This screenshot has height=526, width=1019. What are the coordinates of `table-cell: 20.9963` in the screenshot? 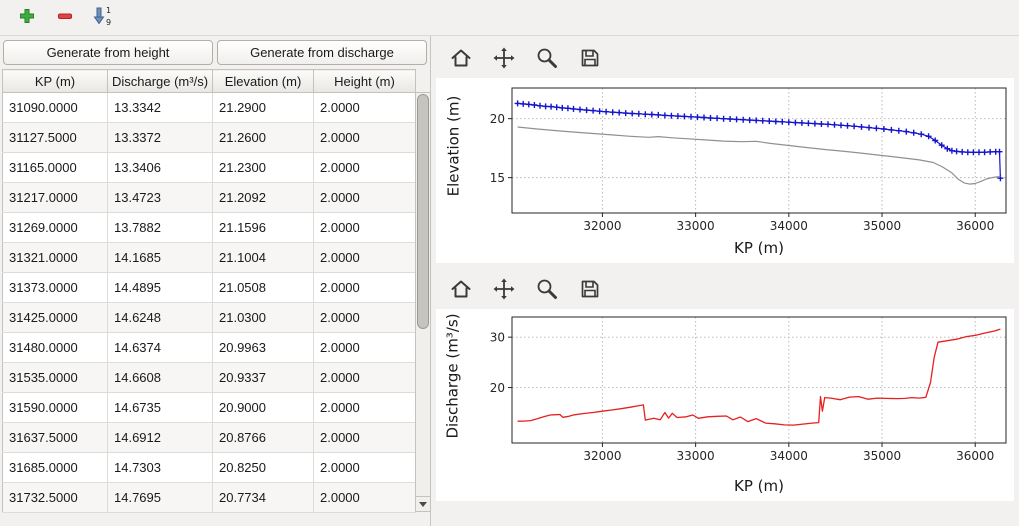 It's located at (263, 347).